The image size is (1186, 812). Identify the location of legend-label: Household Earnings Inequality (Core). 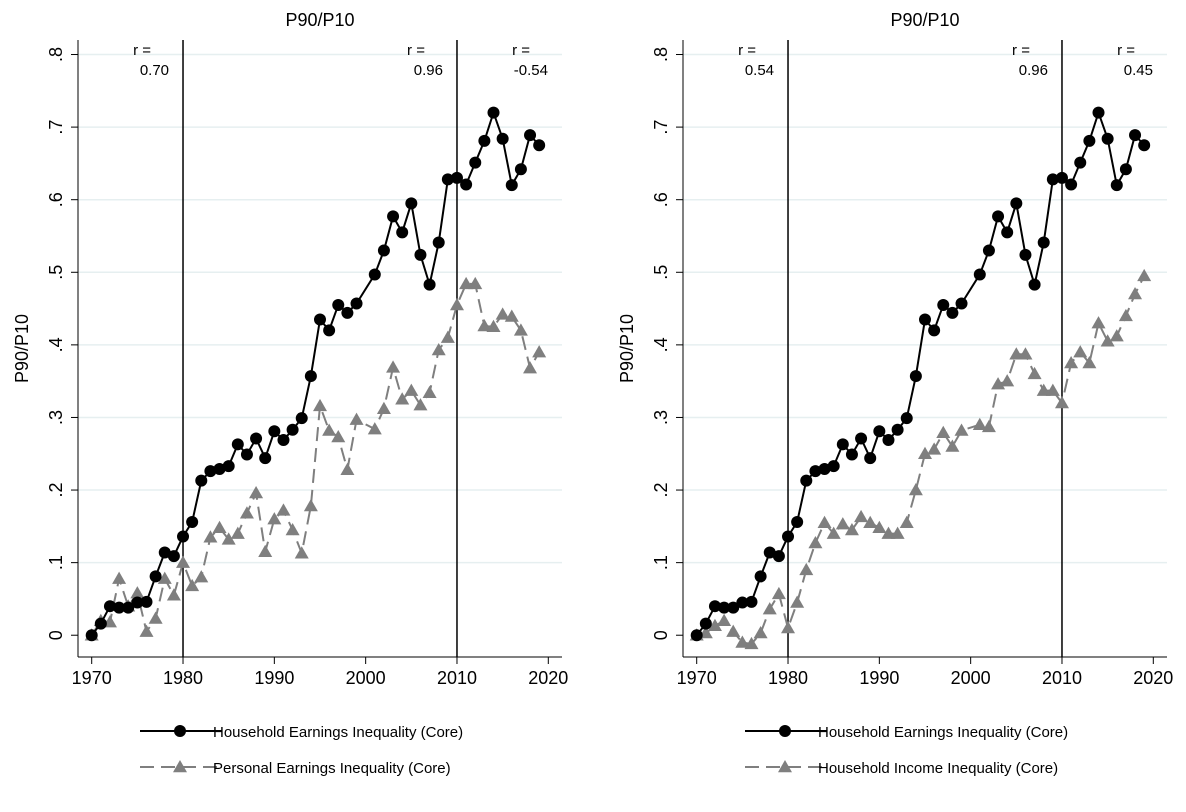
(338, 732).